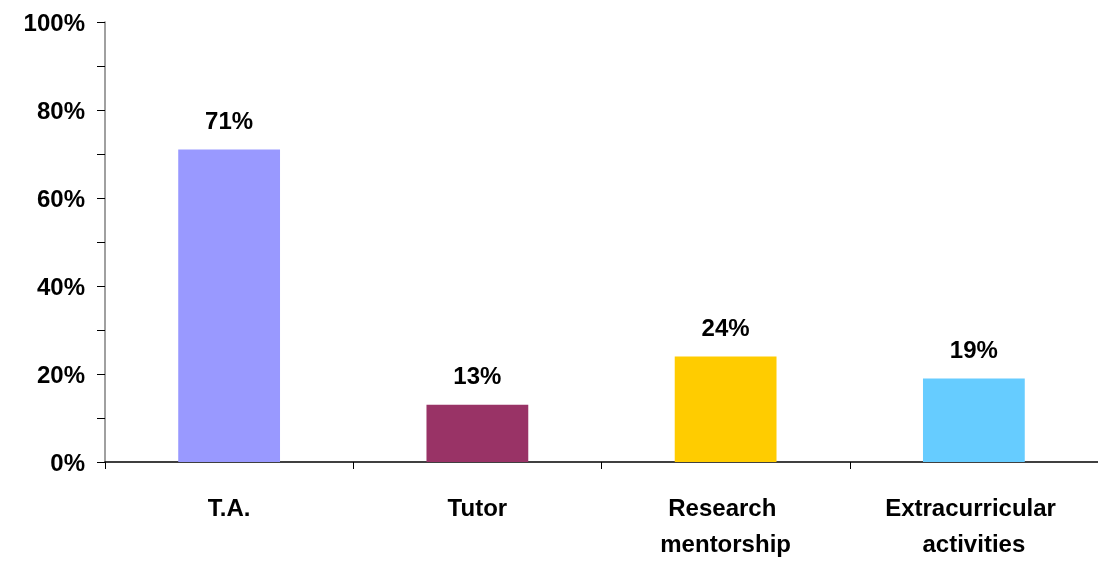  I want to click on y-tick-label: 80%, so click(60, 110).